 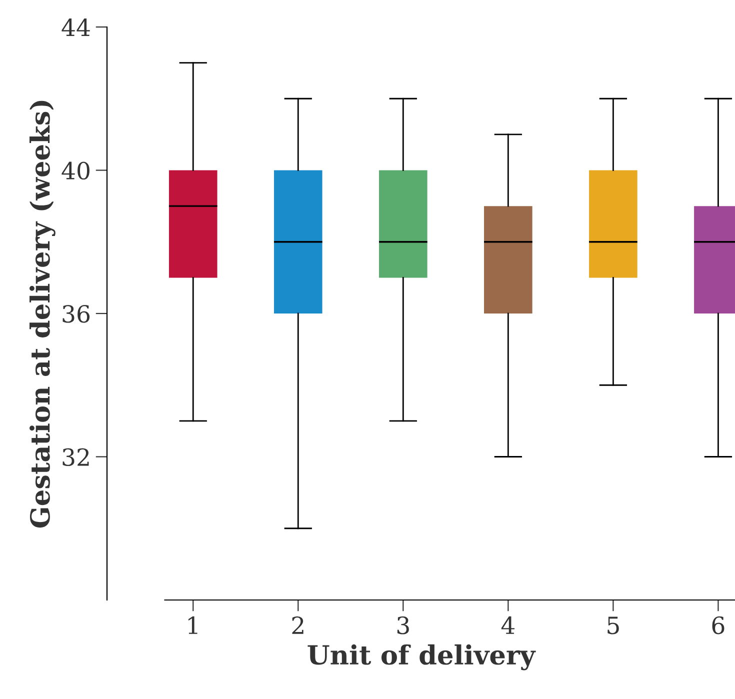 What do you see at coordinates (718, 625) in the screenshot?
I see `x-tick-label: 6` at bounding box center [718, 625].